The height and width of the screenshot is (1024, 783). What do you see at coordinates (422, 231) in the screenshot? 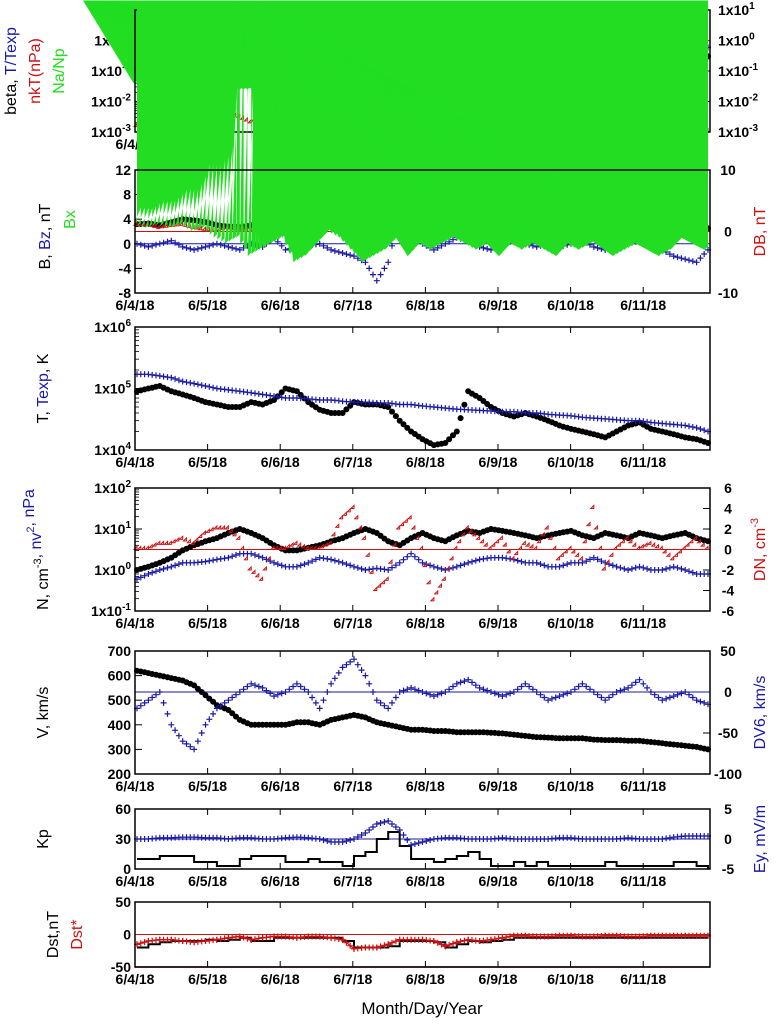
I see `plot-frame` at bounding box center [422, 231].